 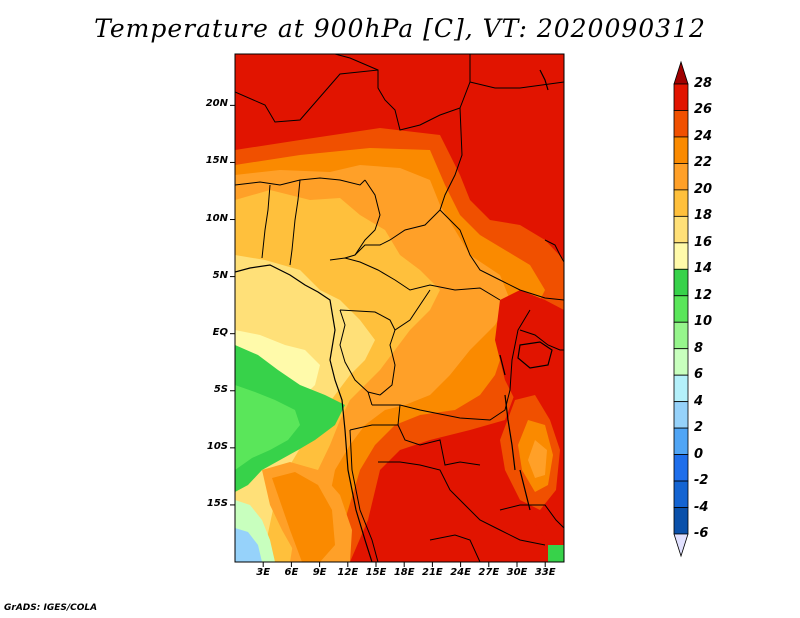 I want to click on lon-label: 30E, so click(x=517, y=572).